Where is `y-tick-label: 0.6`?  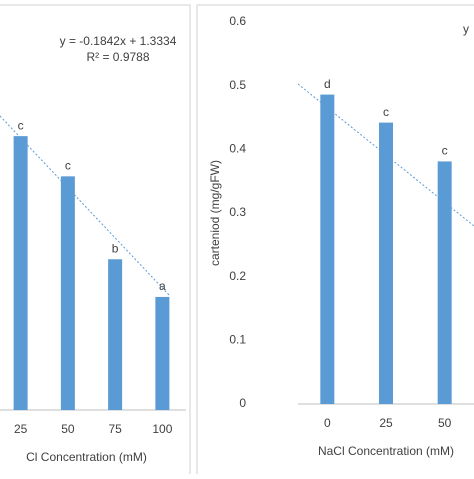
y-tick-label: 0.6 is located at coordinates (237, 21).